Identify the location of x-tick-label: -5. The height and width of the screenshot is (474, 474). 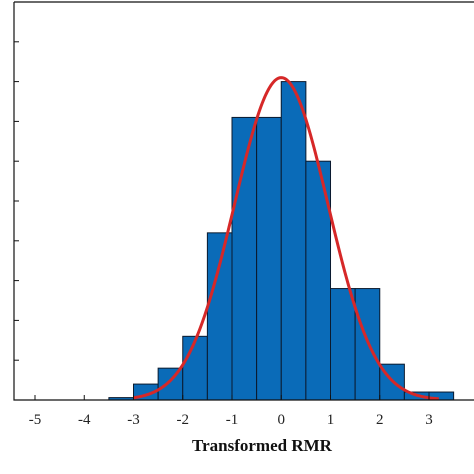
(35, 420).